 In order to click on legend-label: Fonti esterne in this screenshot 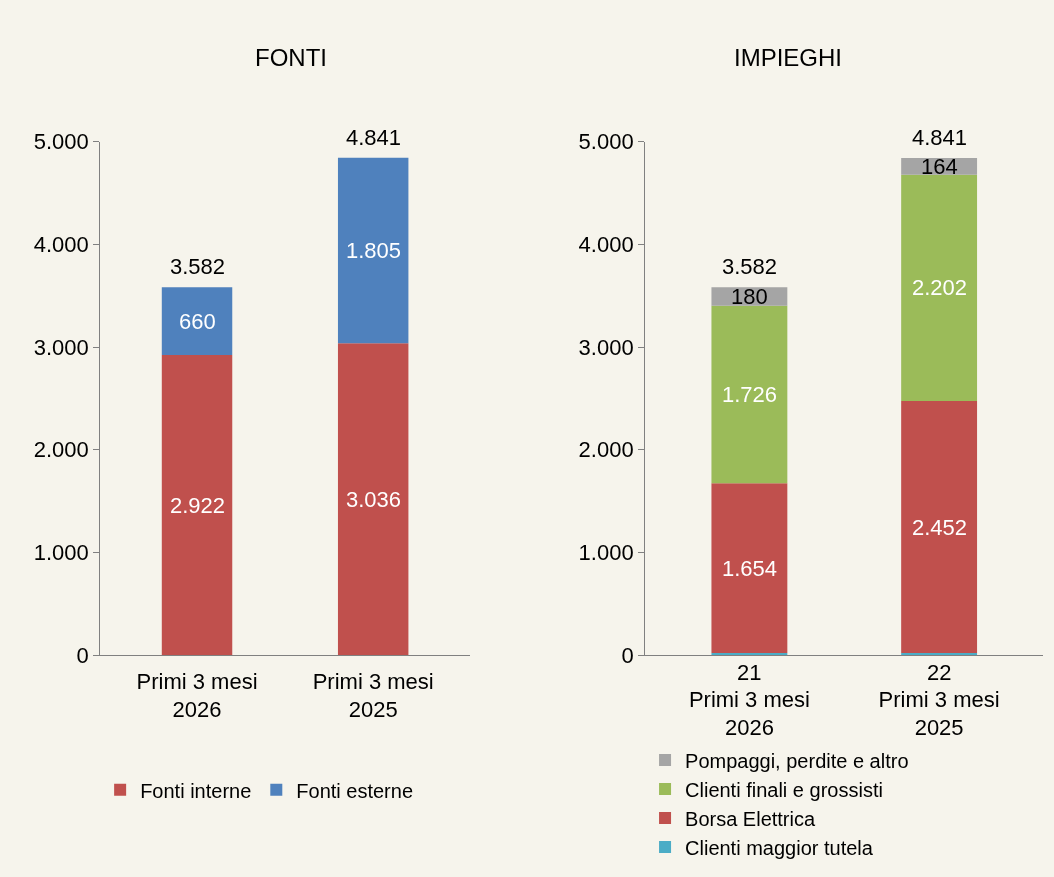, I will do `click(355, 790)`.